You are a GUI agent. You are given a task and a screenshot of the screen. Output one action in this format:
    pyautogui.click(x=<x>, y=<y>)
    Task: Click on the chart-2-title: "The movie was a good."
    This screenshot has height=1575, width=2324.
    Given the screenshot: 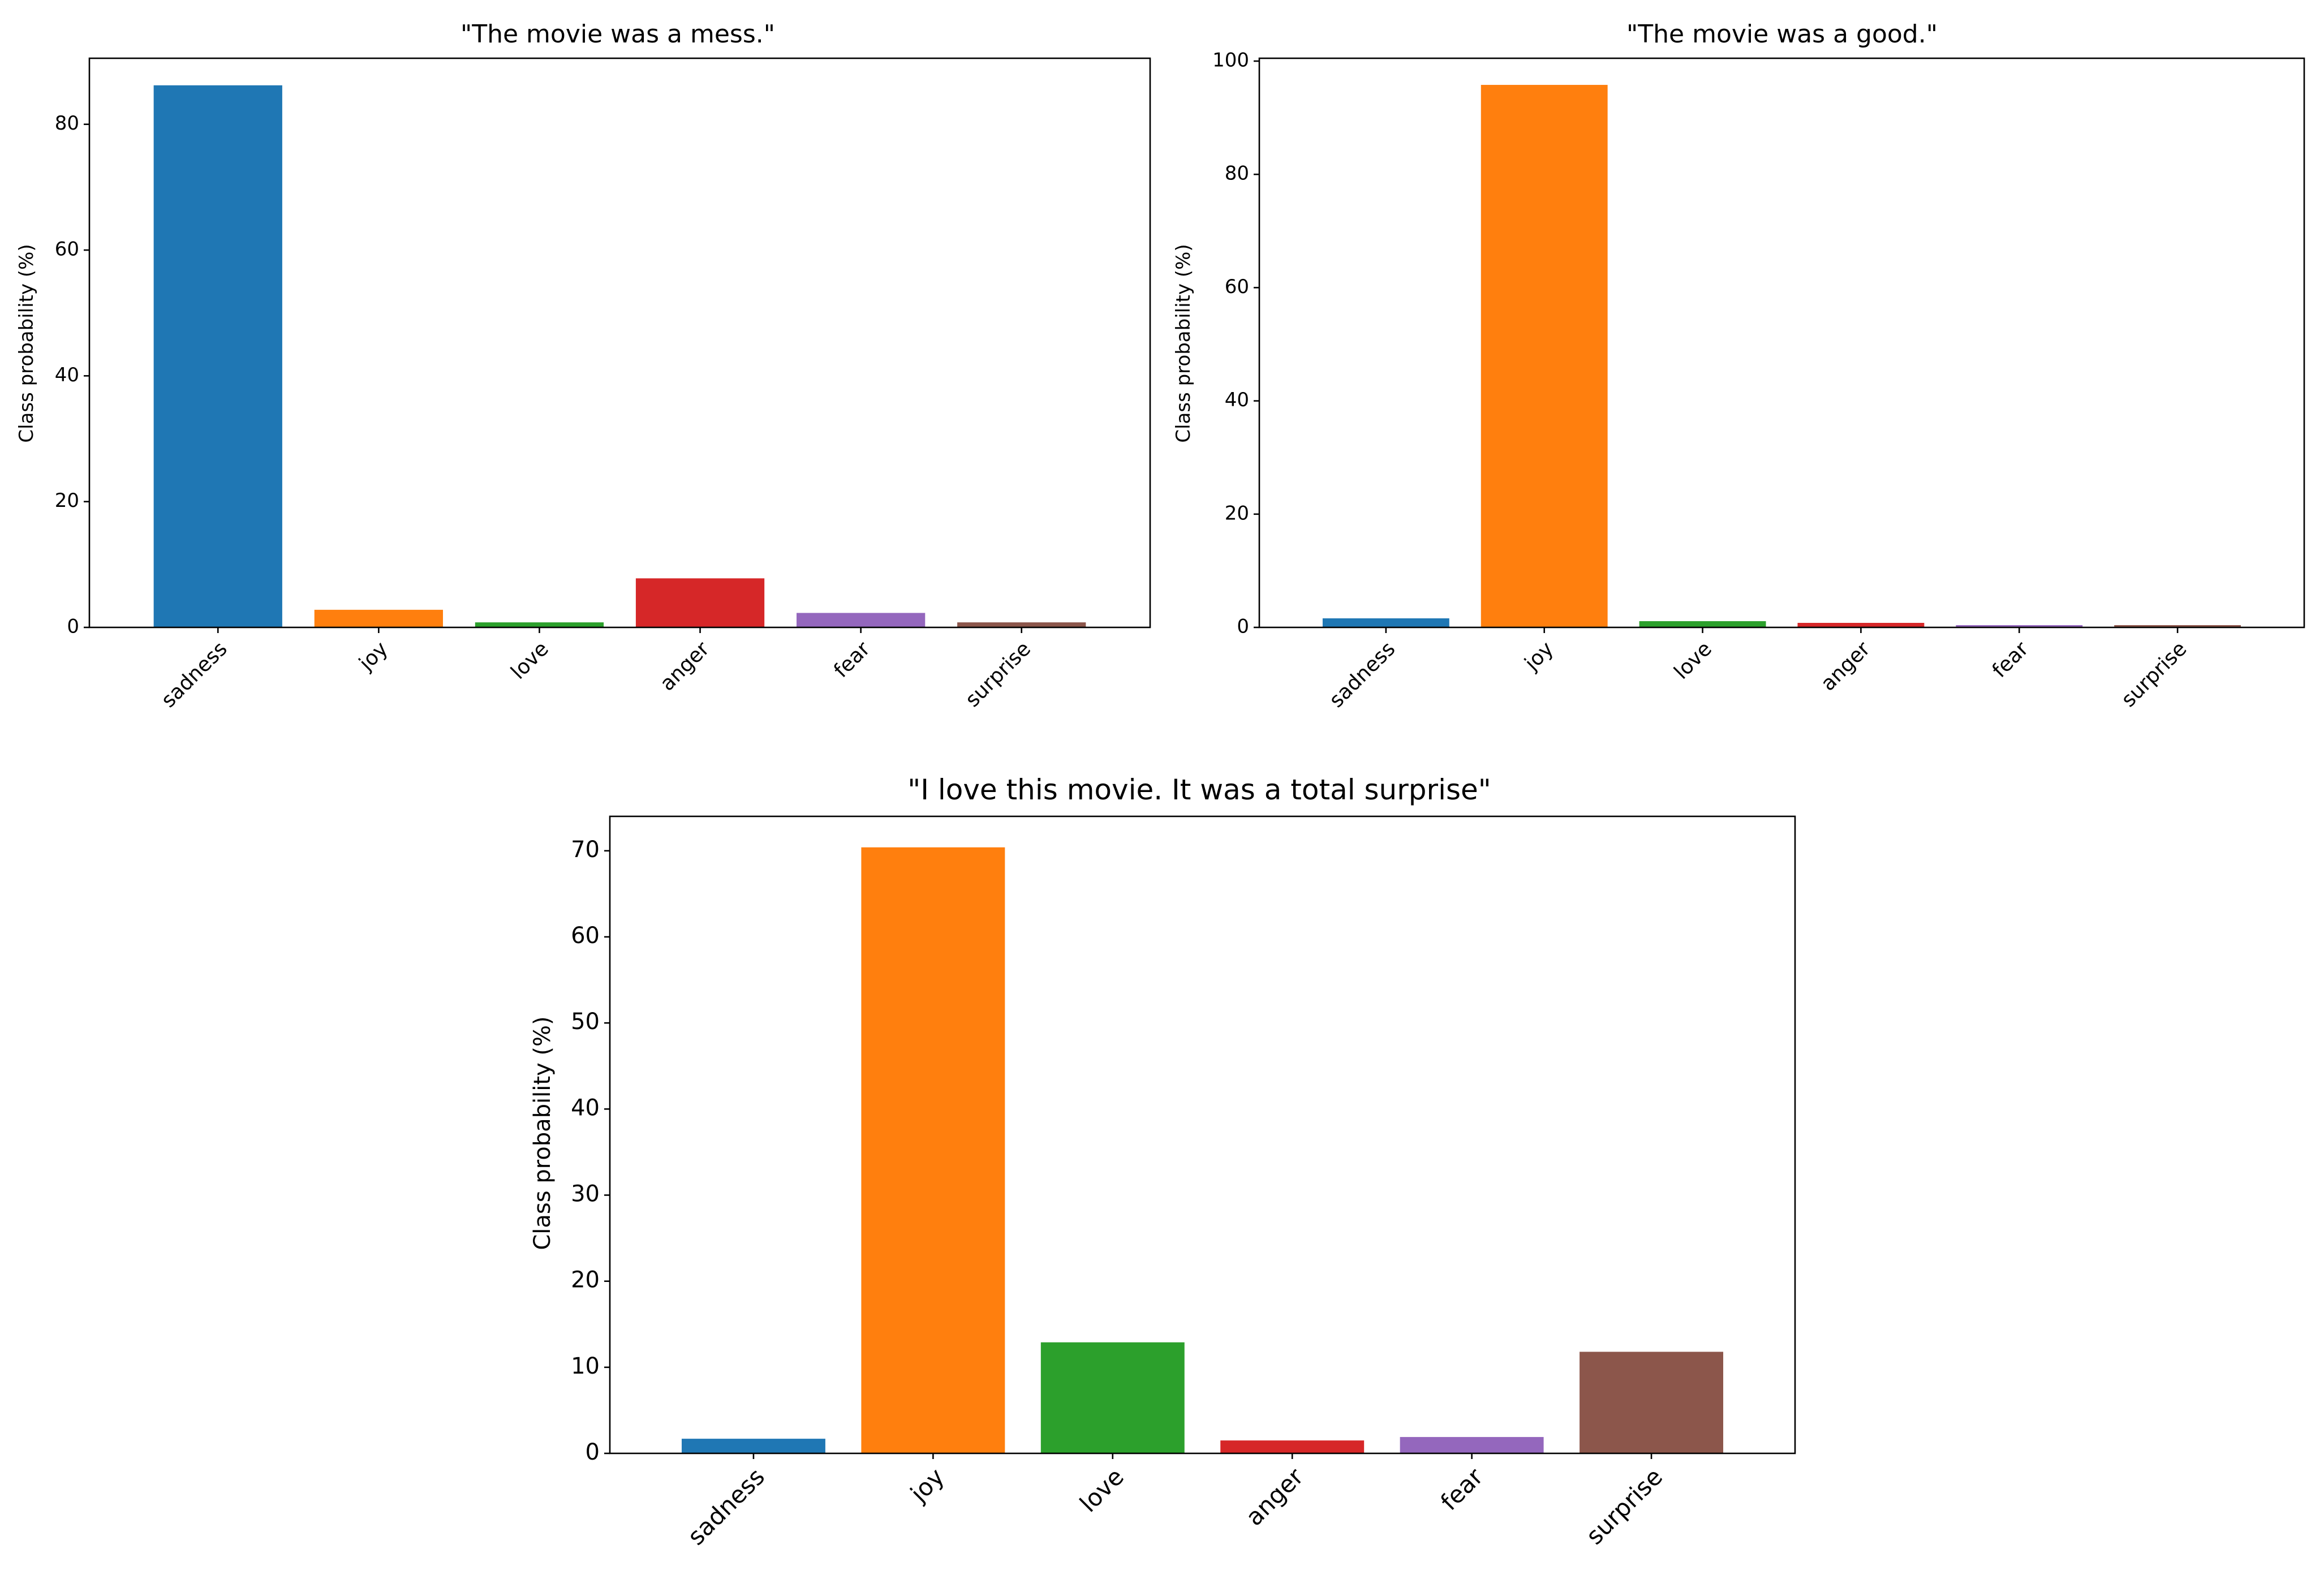 What is the action you would take?
    pyautogui.click(x=1782, y=34)
    